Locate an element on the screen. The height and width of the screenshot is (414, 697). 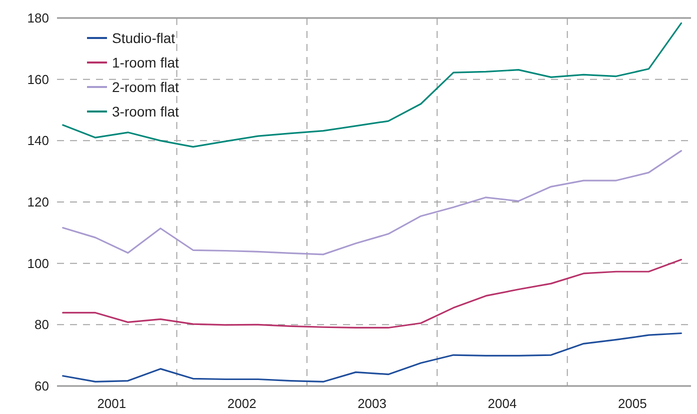
y-tick-label: 60 is located at coordinates (41, 386).